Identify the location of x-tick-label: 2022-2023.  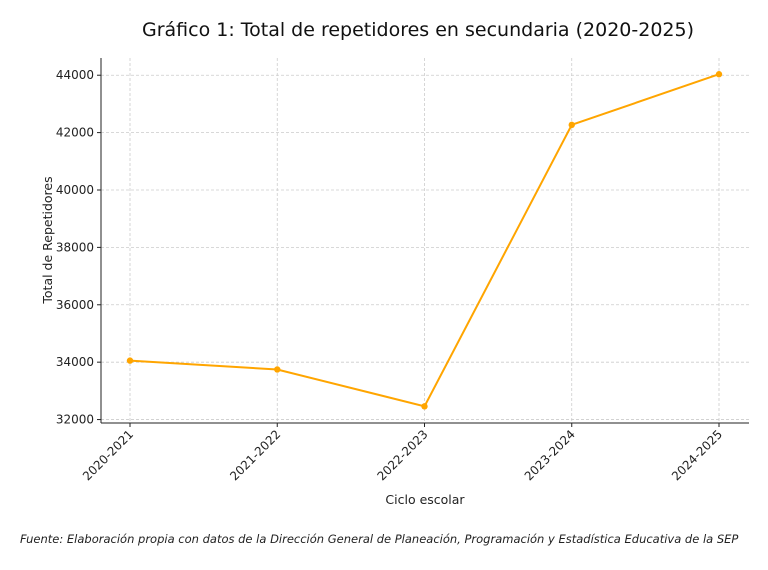
(402, 455).